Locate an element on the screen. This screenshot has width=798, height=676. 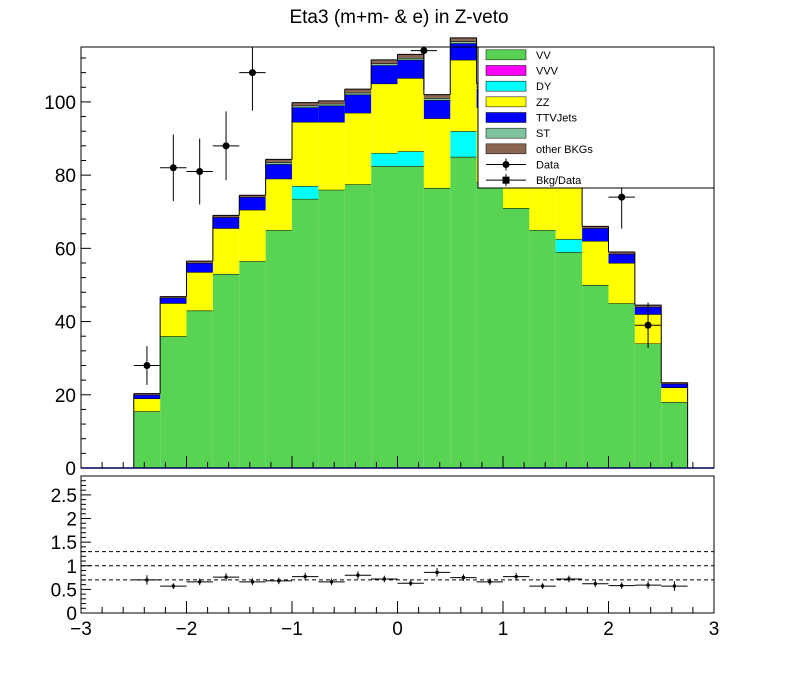
legend-label: other BKGs is located at coordinates (564, 150).